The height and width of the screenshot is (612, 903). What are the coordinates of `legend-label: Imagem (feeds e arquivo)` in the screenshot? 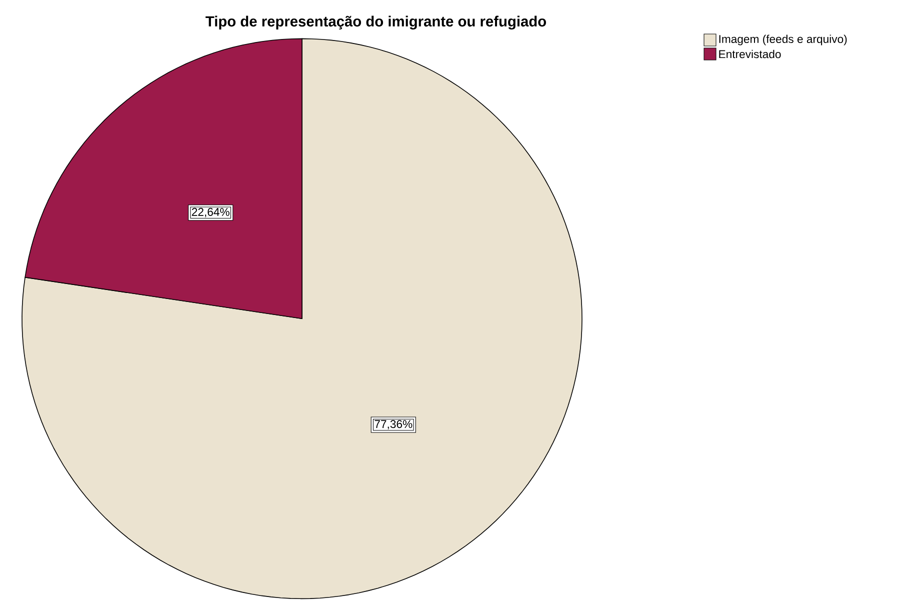 It's located at (783, 40).